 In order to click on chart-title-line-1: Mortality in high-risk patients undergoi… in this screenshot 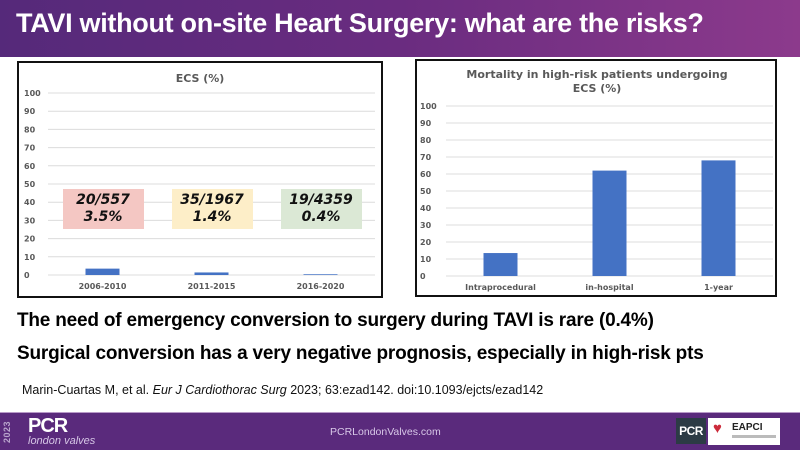, I will do `click(596, 74)`.